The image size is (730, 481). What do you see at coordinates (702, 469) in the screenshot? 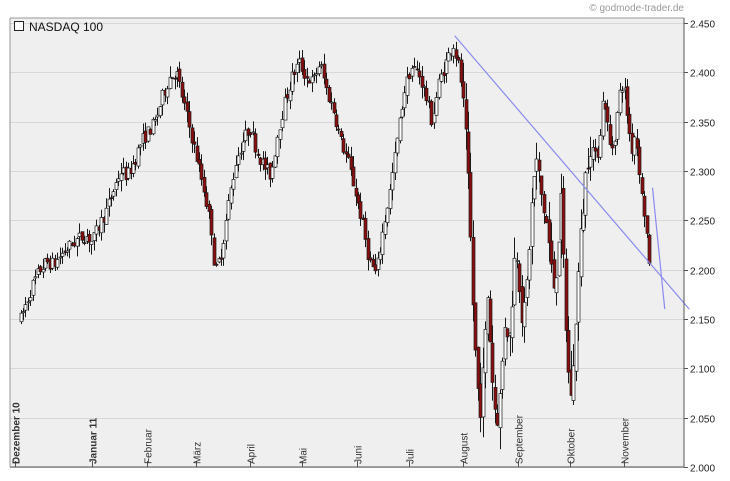
I see `y-tick-label: 2.000` at bounding box center [702, 469].